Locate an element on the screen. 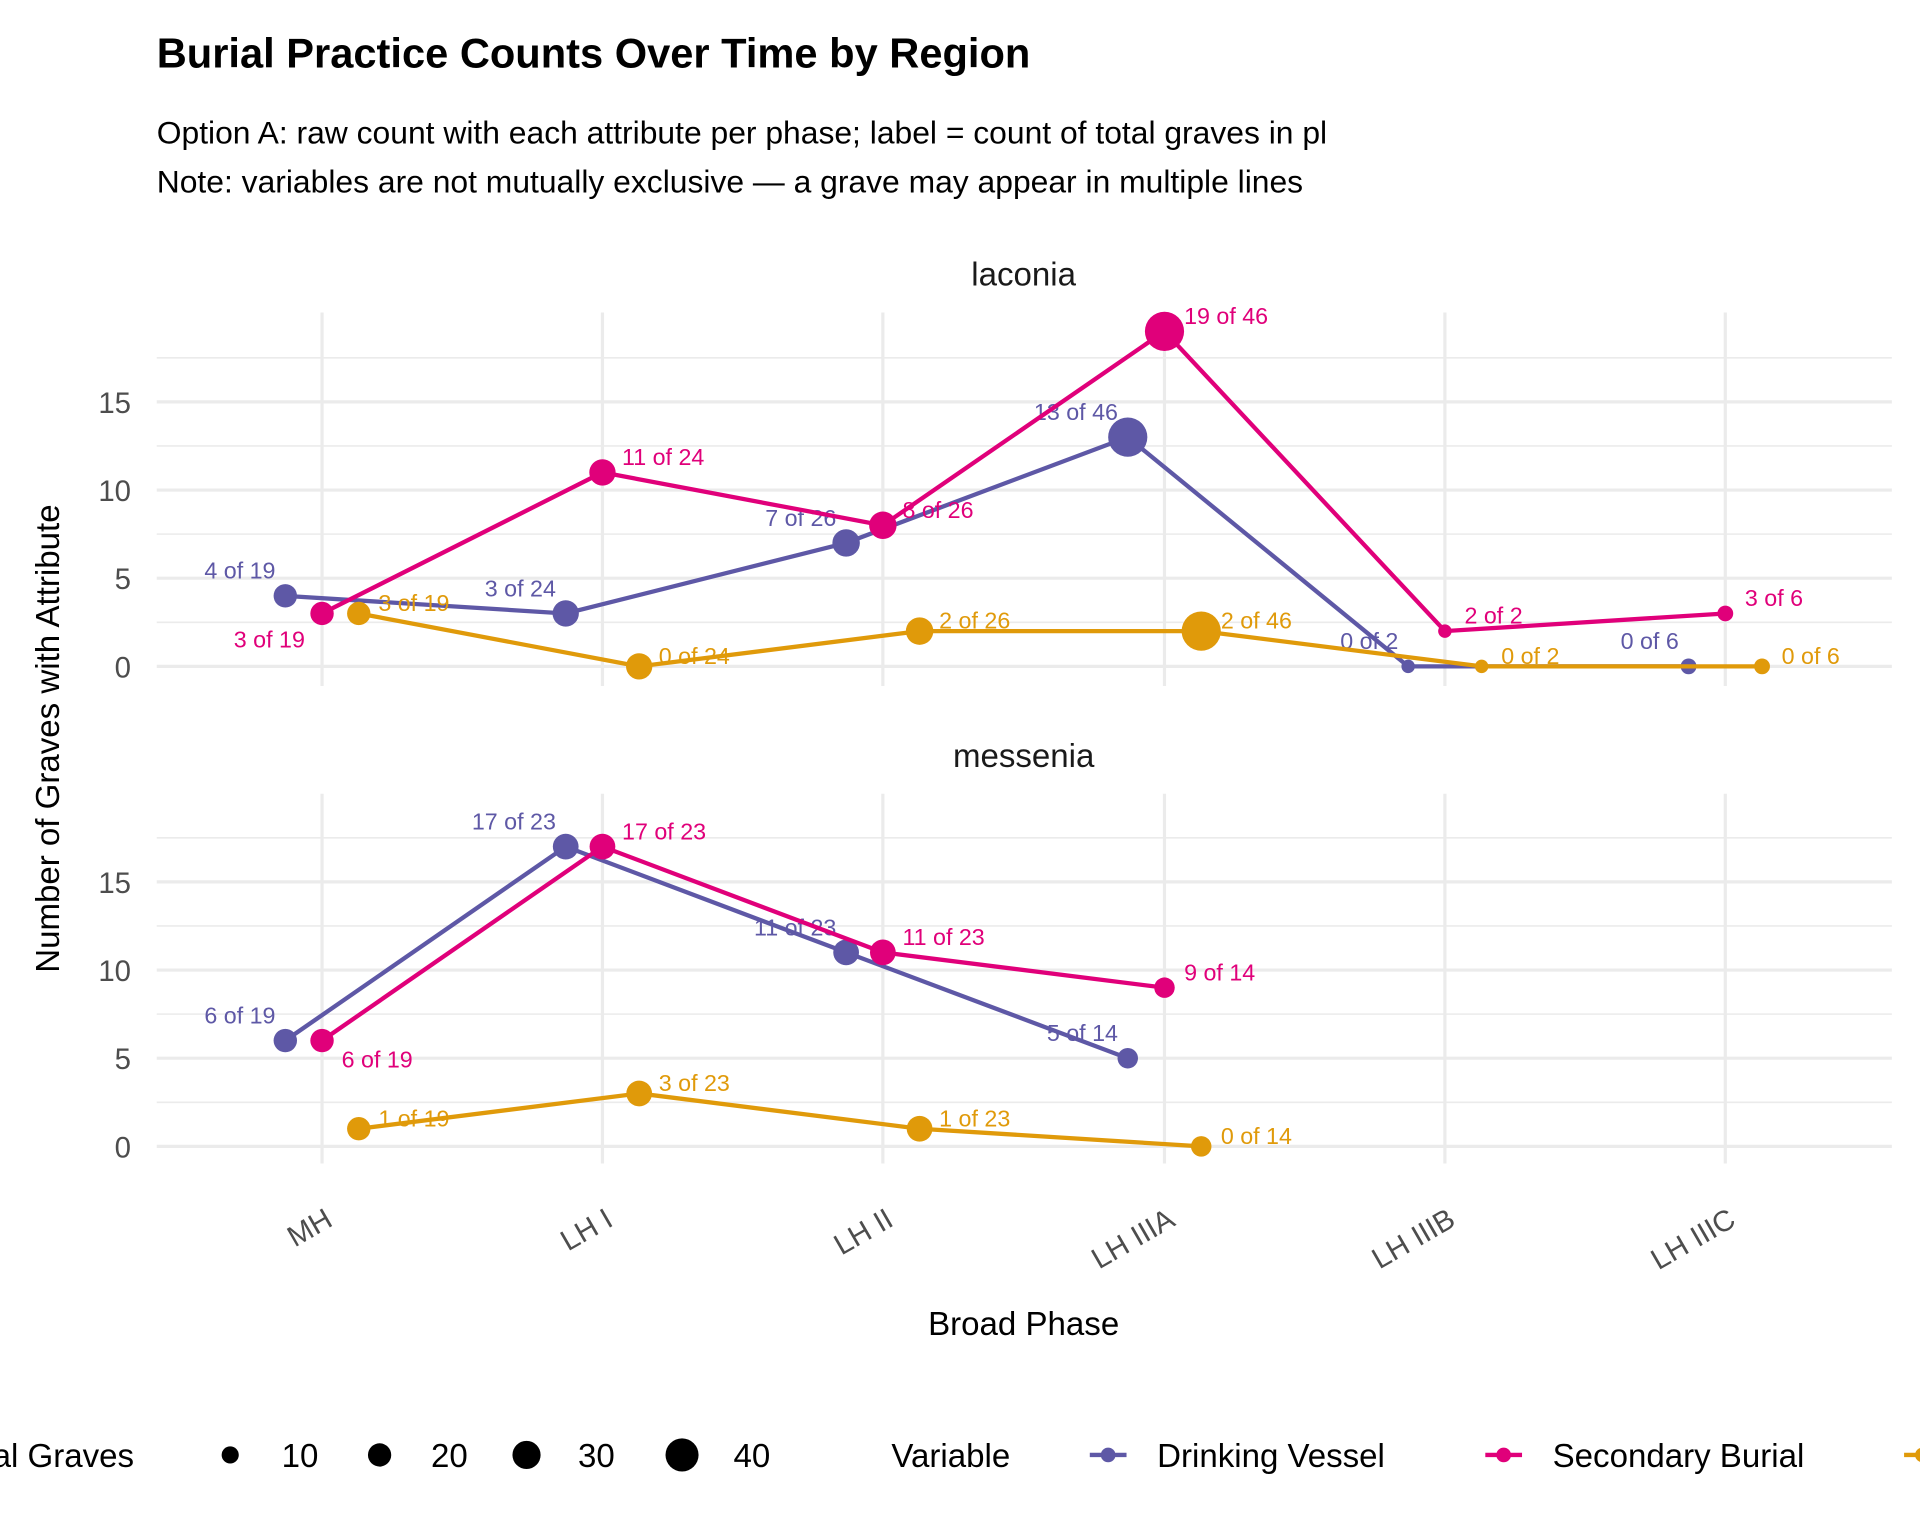 Image resolution: width=1920 pixels, height=1536 pixels. size-legend-title: al Graves is located at coordinates (67, 1456).